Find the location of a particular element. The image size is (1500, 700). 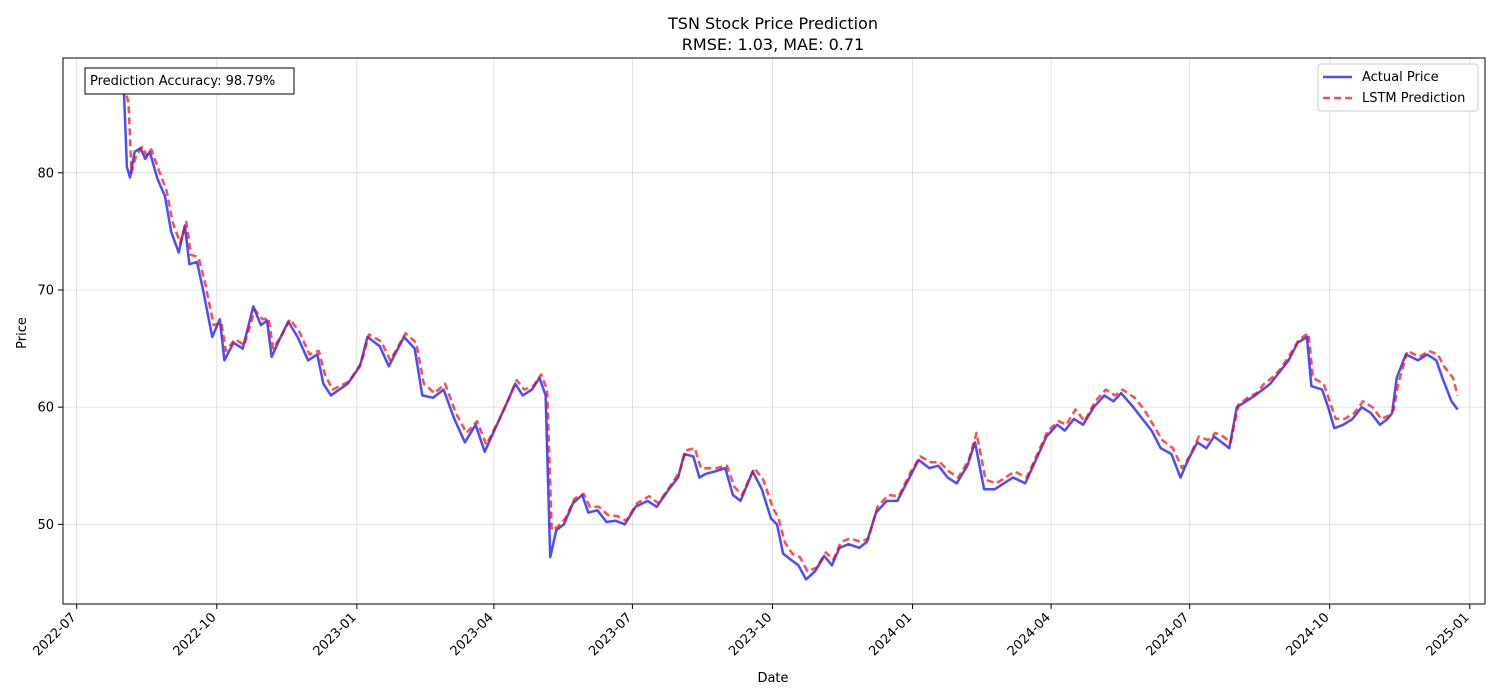

y-axis: 50 60 70 80 is located at coordinates (50, 349).